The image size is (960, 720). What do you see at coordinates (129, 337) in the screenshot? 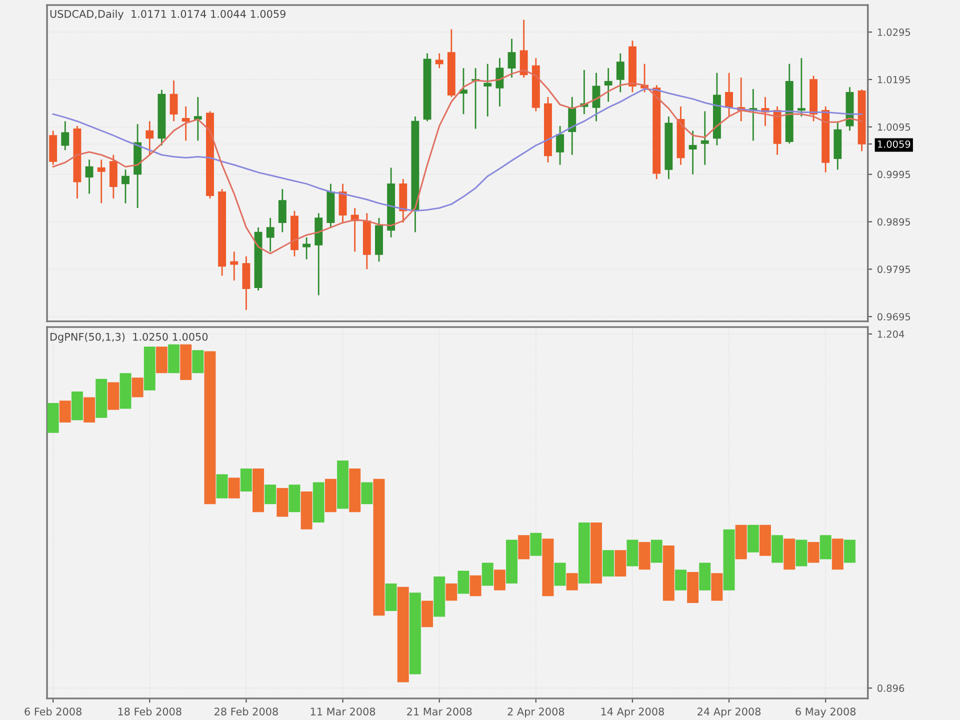
I see `text: DgPNF(50,1,3) 1.0250 1.0050` at bounding box center [129, 337].